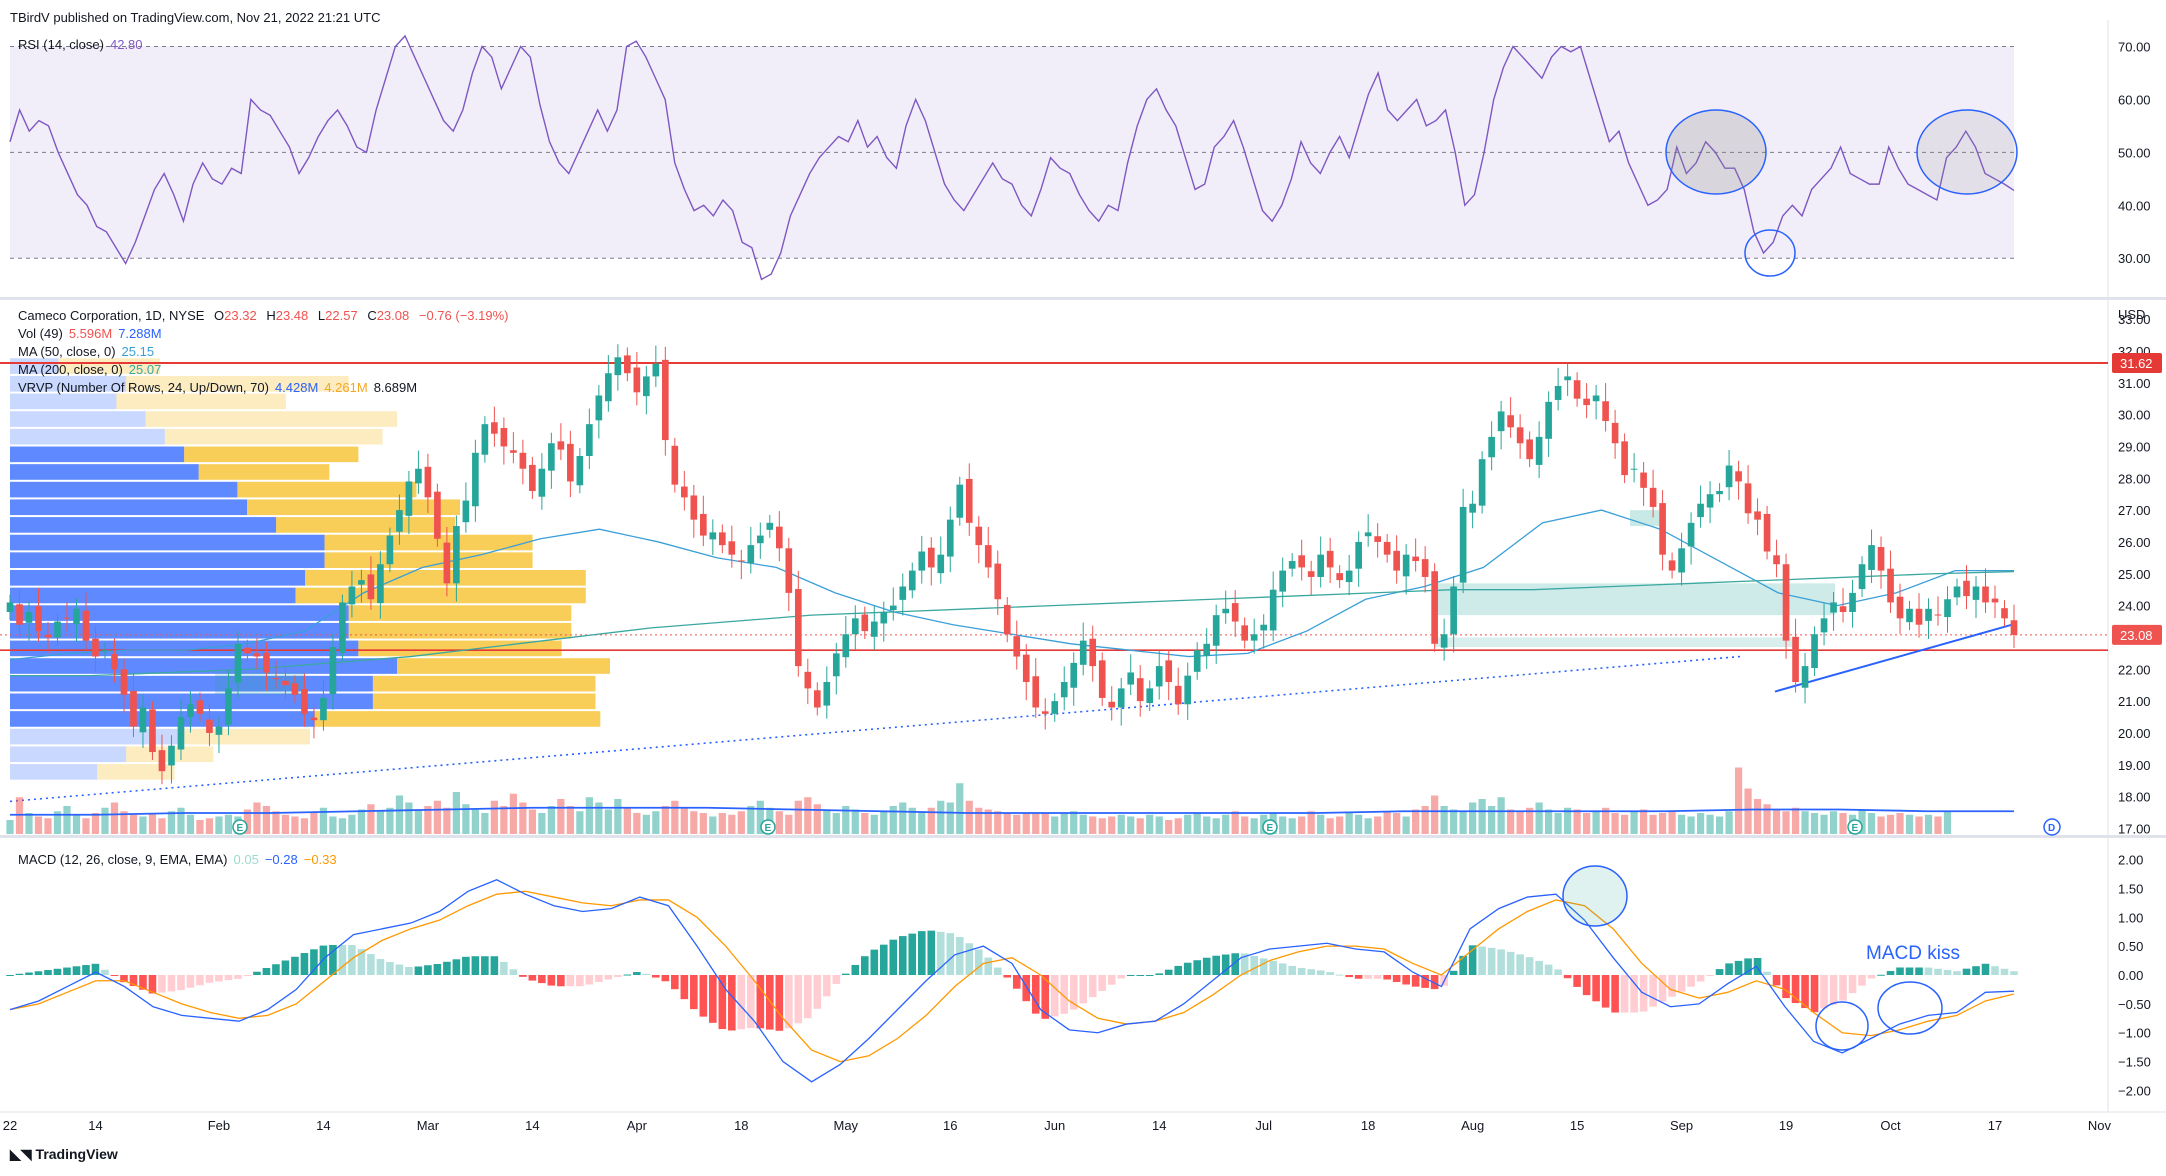  What do you see at coordinates (2130, 917) in the screenshot?
I see `macd-tick-label: 1.00` at bounding box center [2130, 917].